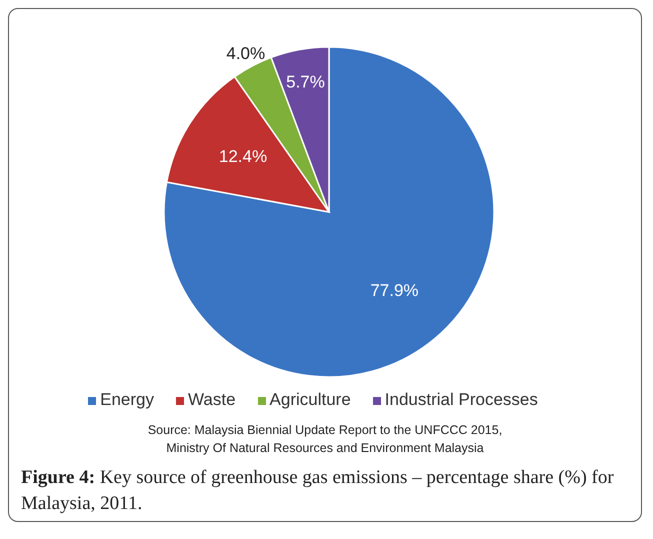 Image resolution: width=653 pixels, height=539 pixels. What do you see at coordinates (461, 399) in the screenshot?
I see `legend-label: Industrial Processes` at bounding box center [461, 399].